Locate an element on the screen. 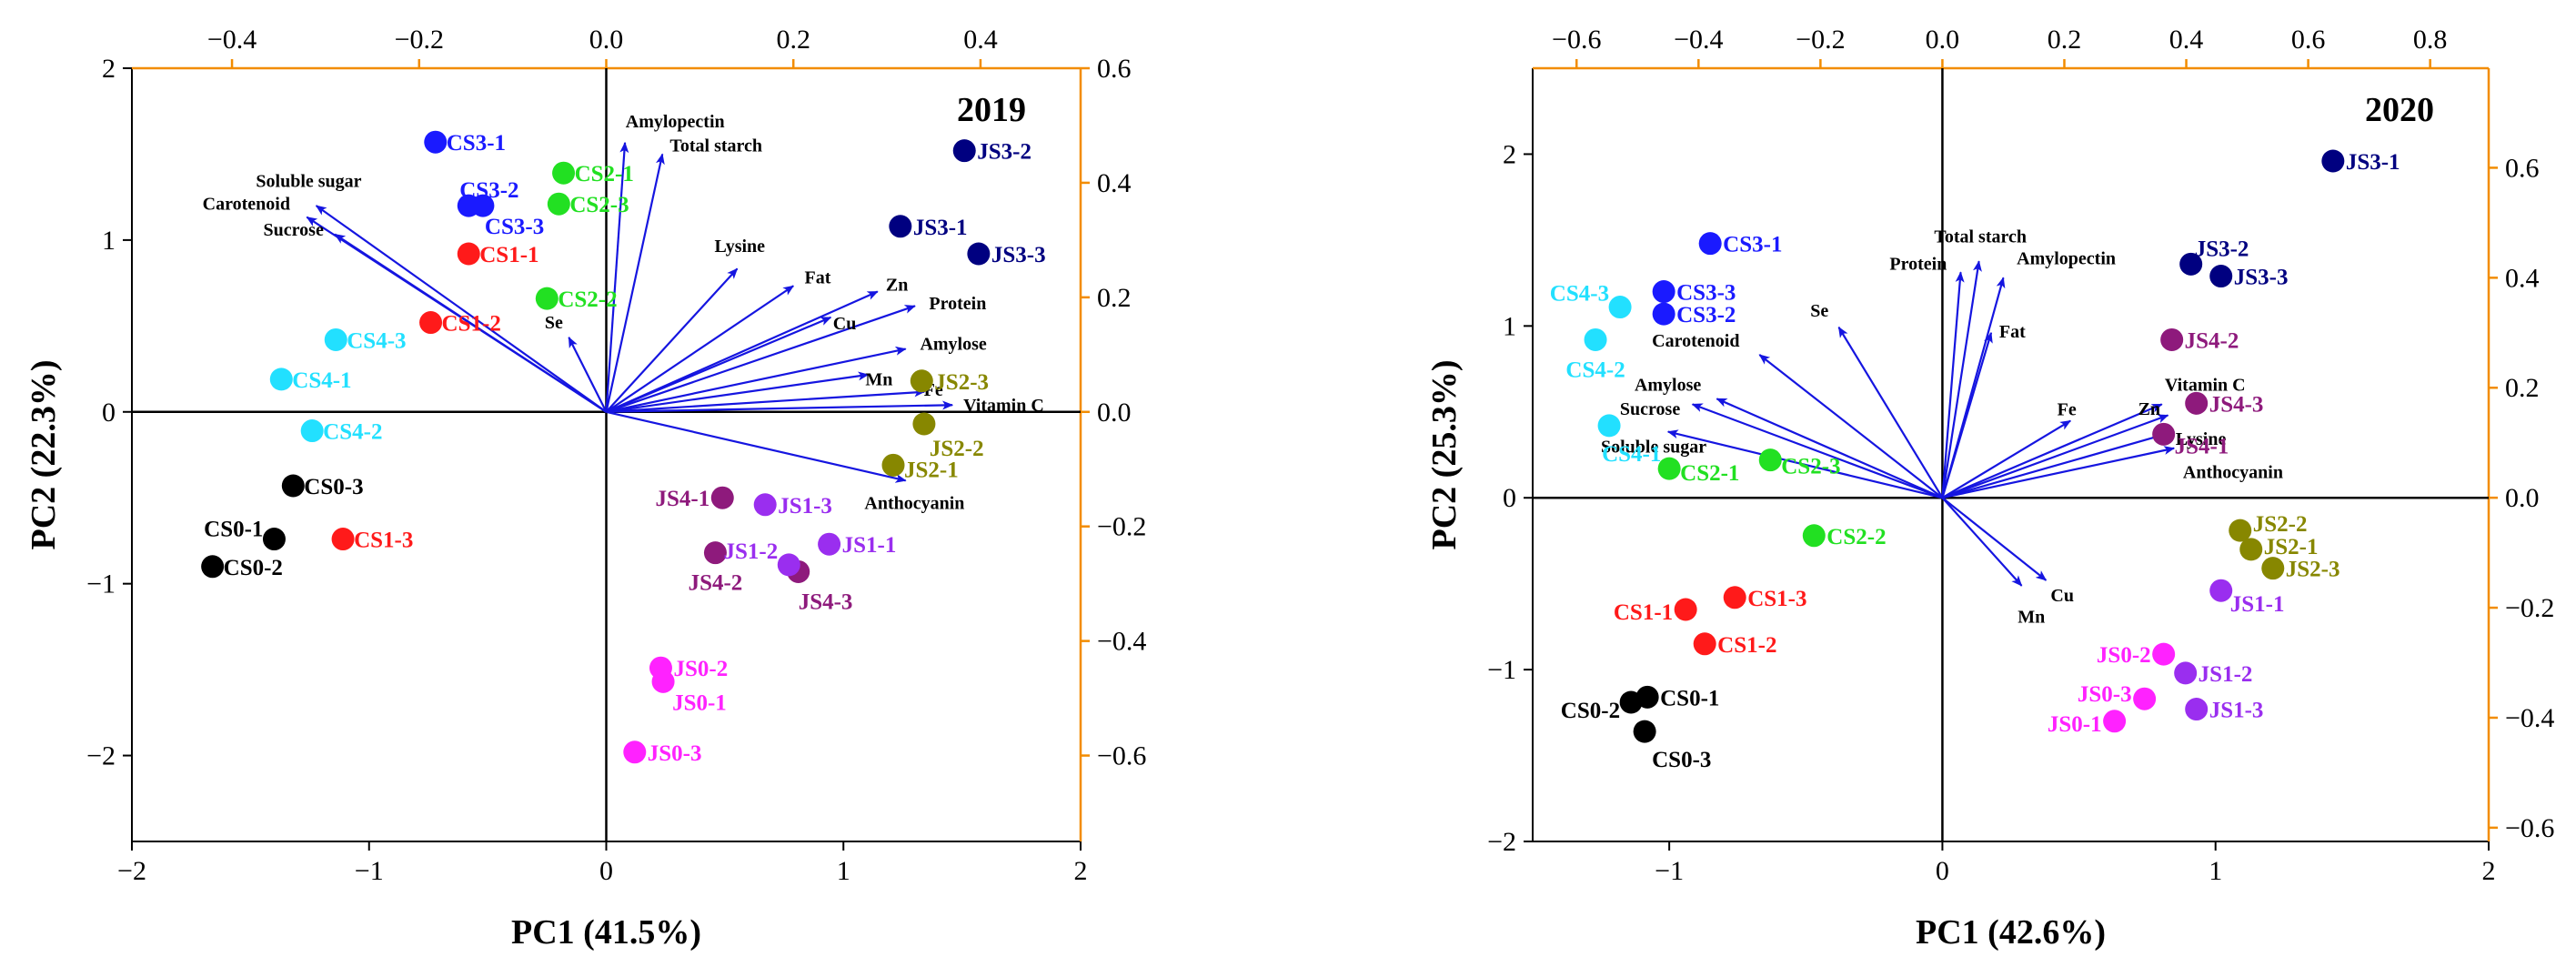 Image resolution: width=2576 pixels, height=977 pixels. sample-label: JS3-1 is located at coordinates (940, 228).